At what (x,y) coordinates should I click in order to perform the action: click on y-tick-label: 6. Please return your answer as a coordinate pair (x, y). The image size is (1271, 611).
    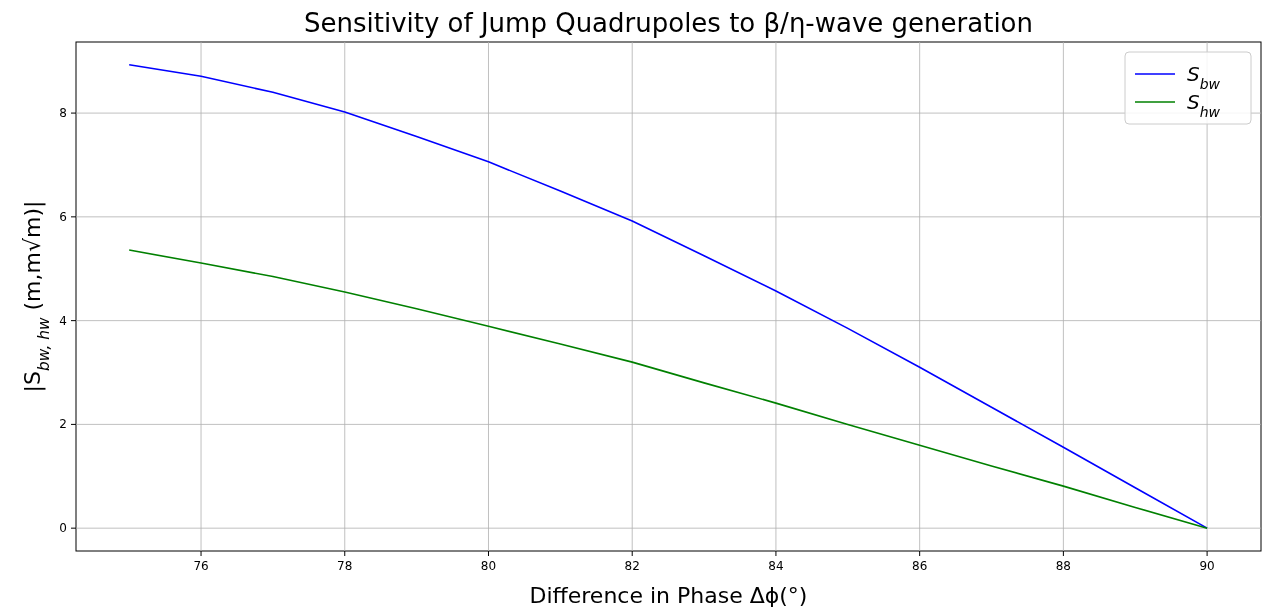
    Looking at the image, I should click on (63, 216).